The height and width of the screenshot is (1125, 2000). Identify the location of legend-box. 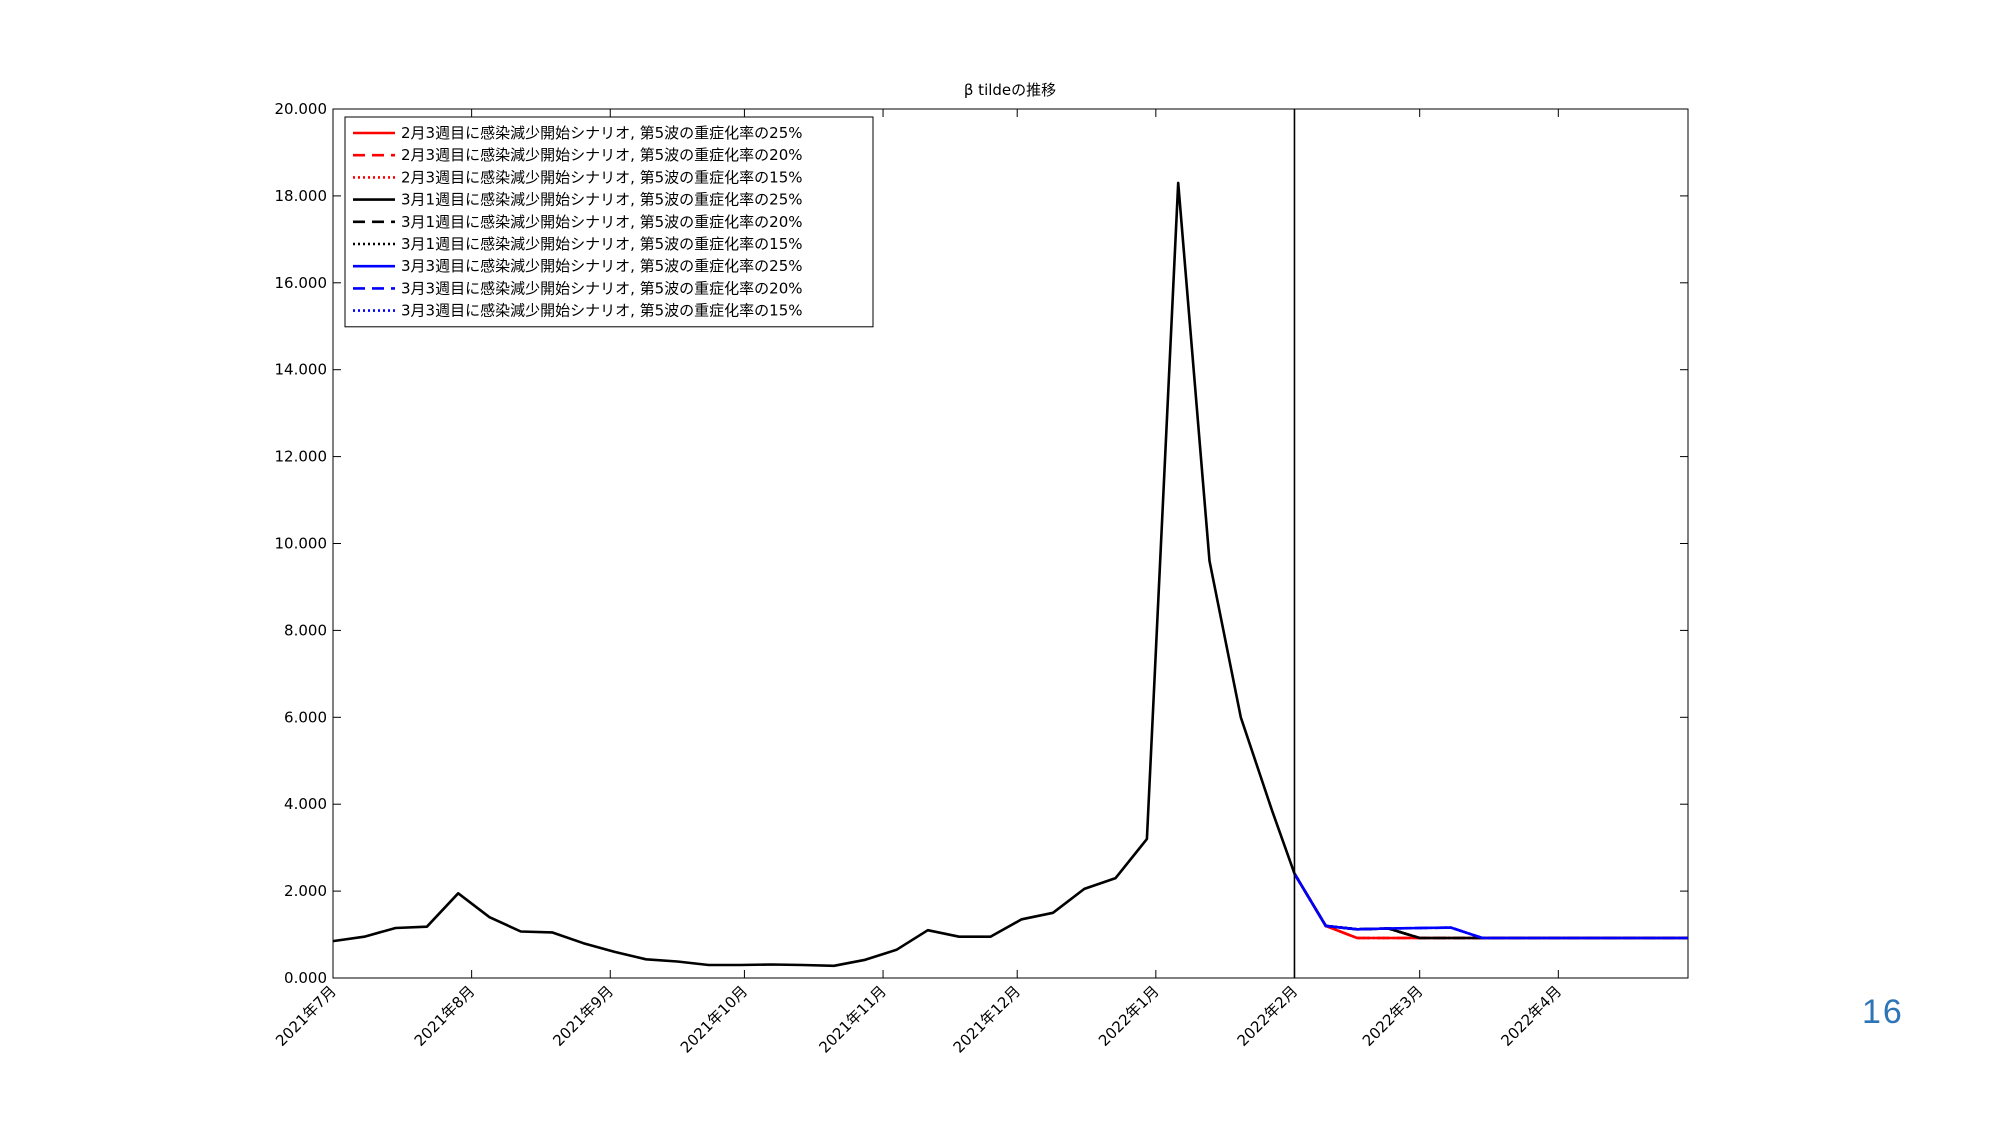
(609, 222).